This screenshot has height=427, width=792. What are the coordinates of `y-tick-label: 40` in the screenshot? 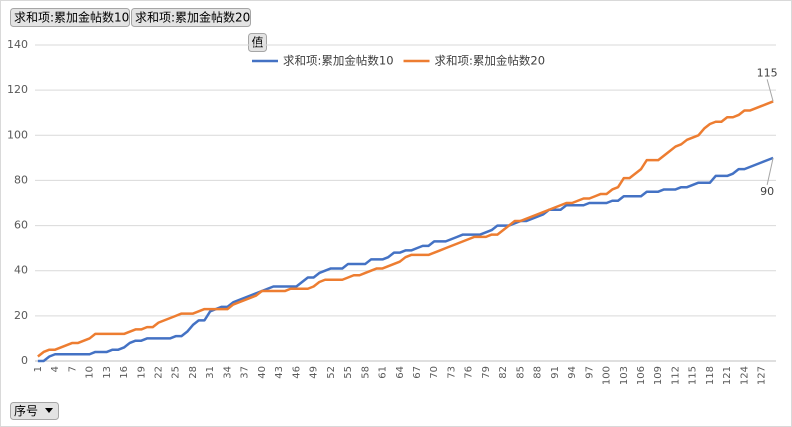 It's located at (21, 270).